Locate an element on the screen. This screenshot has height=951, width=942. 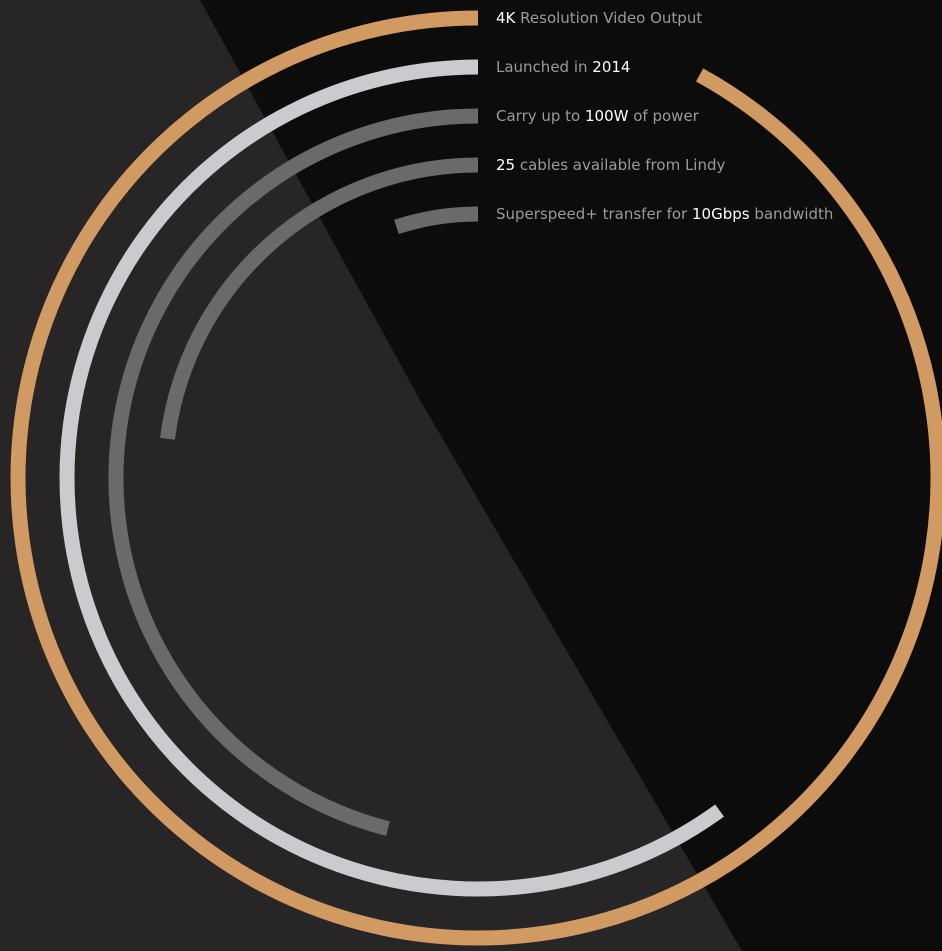
bar-label-4: 25 cables available from Lindy is located at coordinates (611, 165).